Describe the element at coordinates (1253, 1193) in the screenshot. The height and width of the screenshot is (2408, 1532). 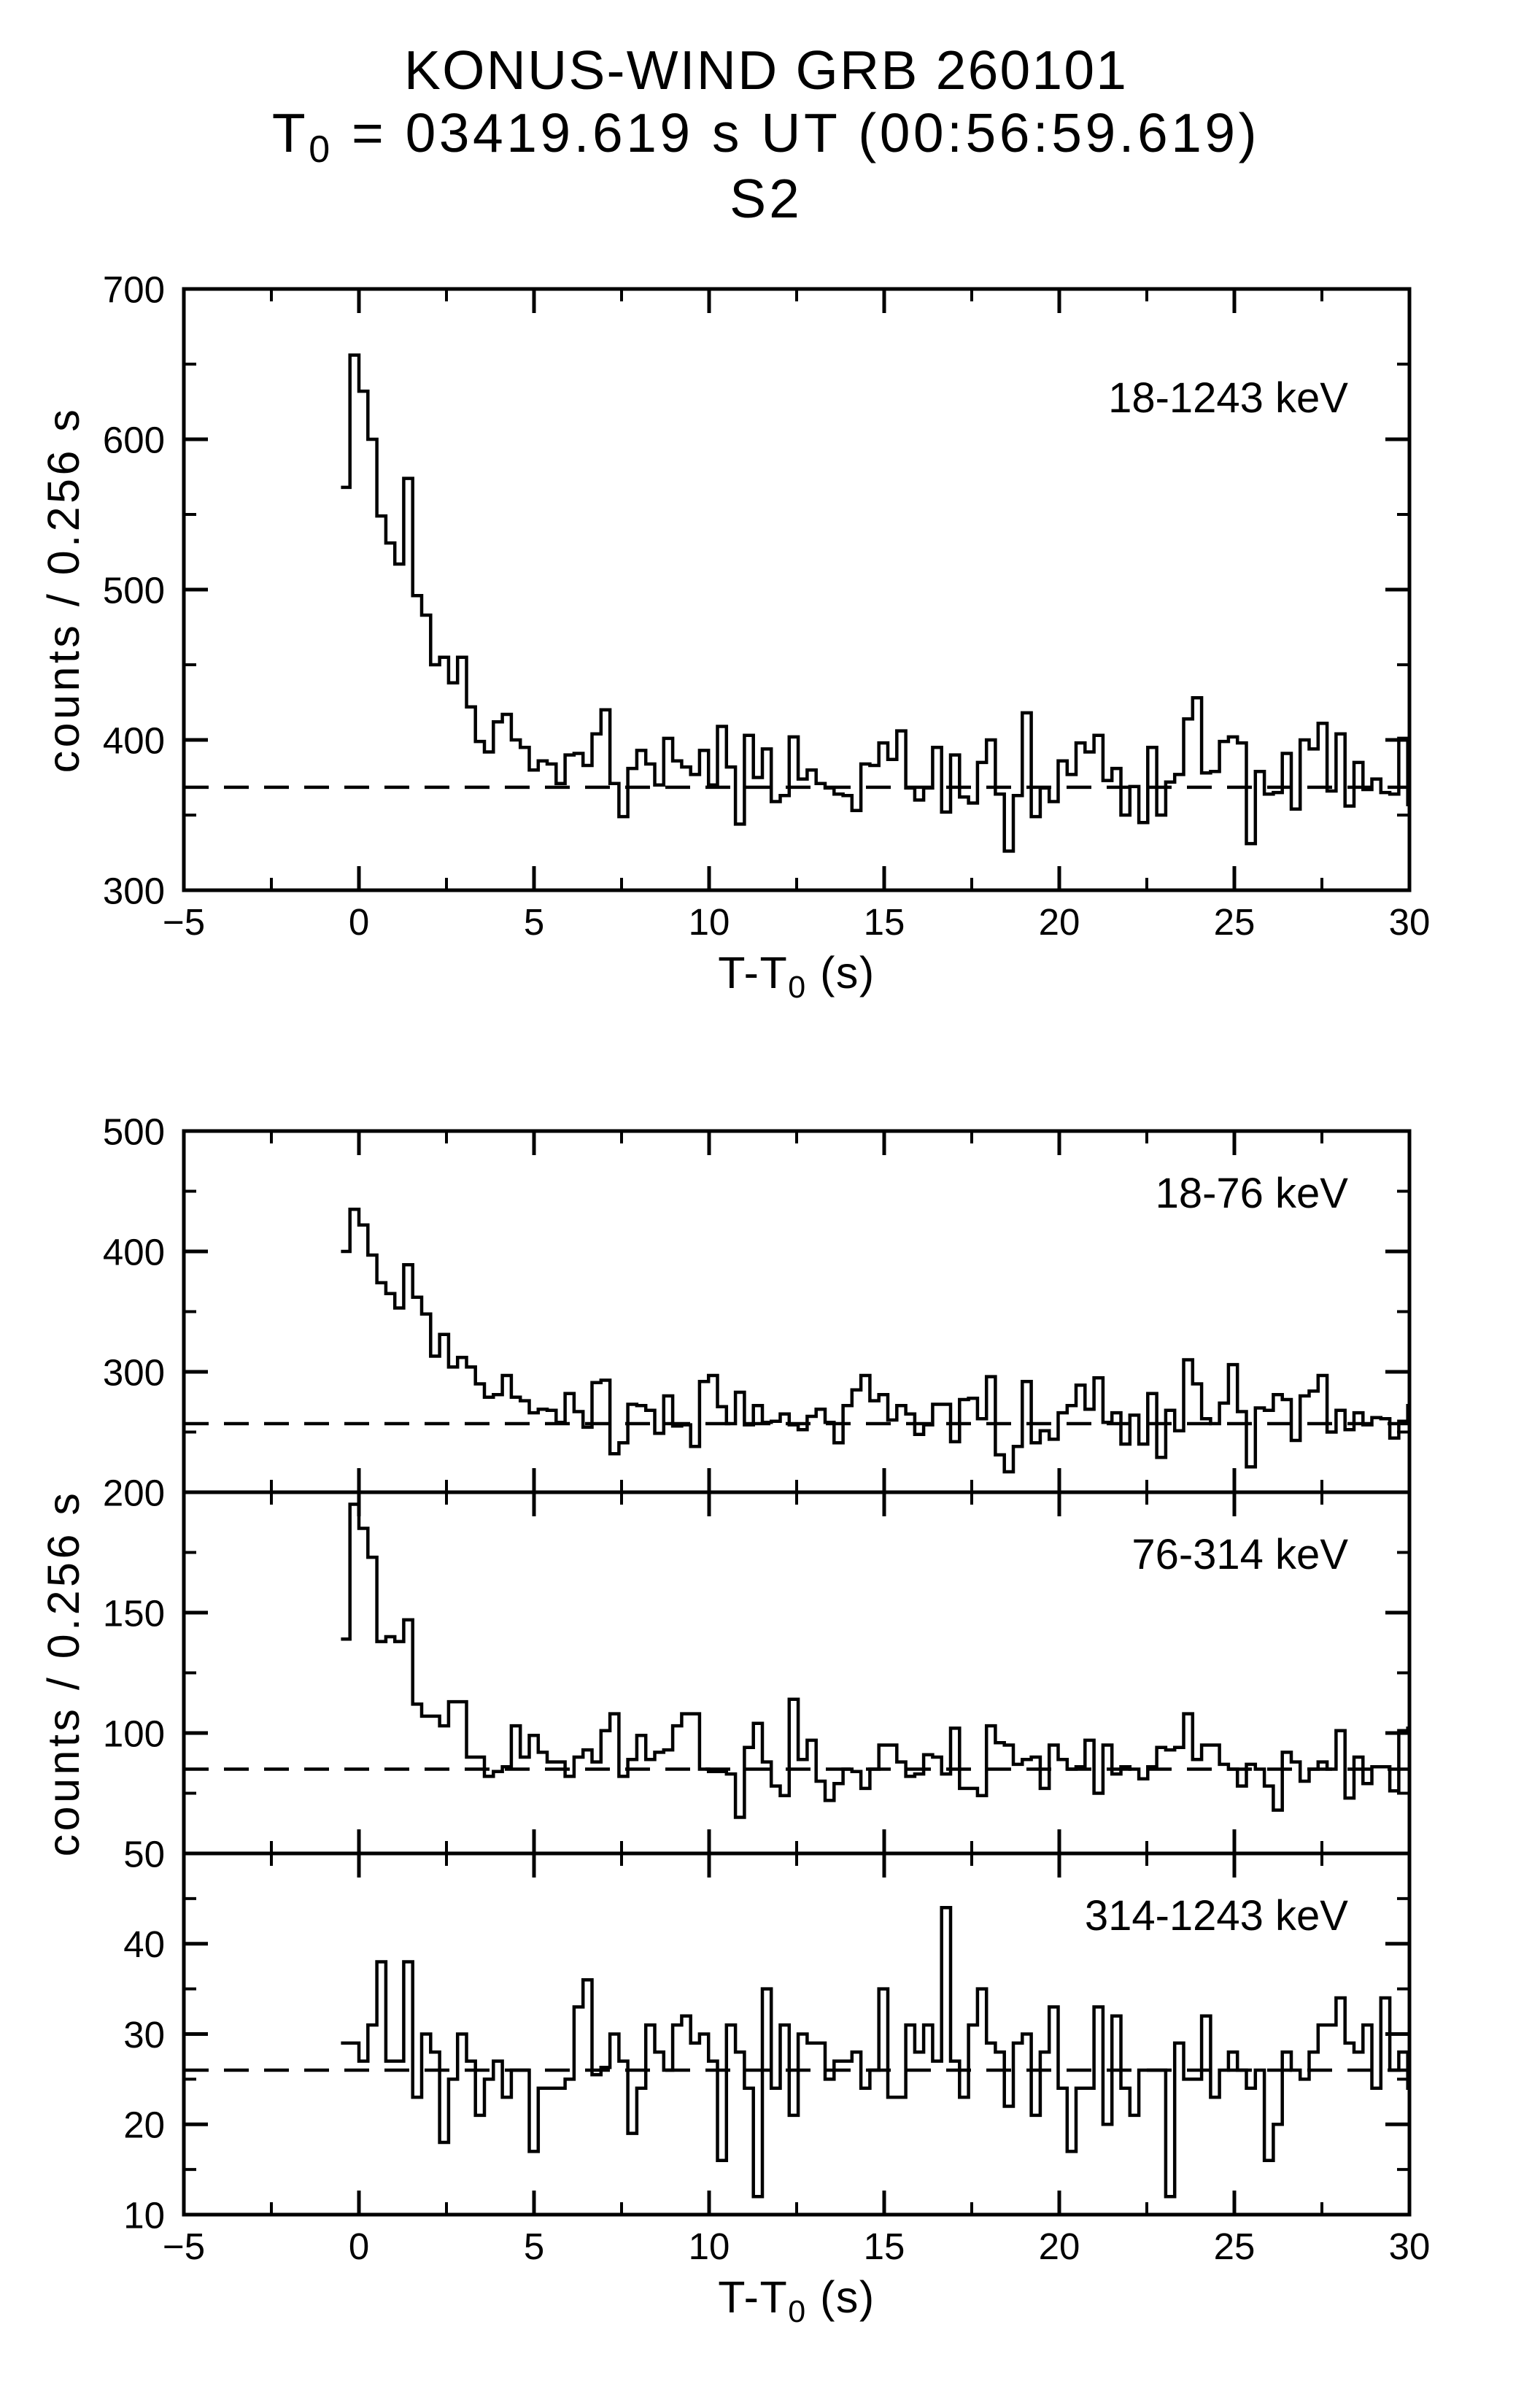
I see `svg-text: 18-76 keV` at that location.